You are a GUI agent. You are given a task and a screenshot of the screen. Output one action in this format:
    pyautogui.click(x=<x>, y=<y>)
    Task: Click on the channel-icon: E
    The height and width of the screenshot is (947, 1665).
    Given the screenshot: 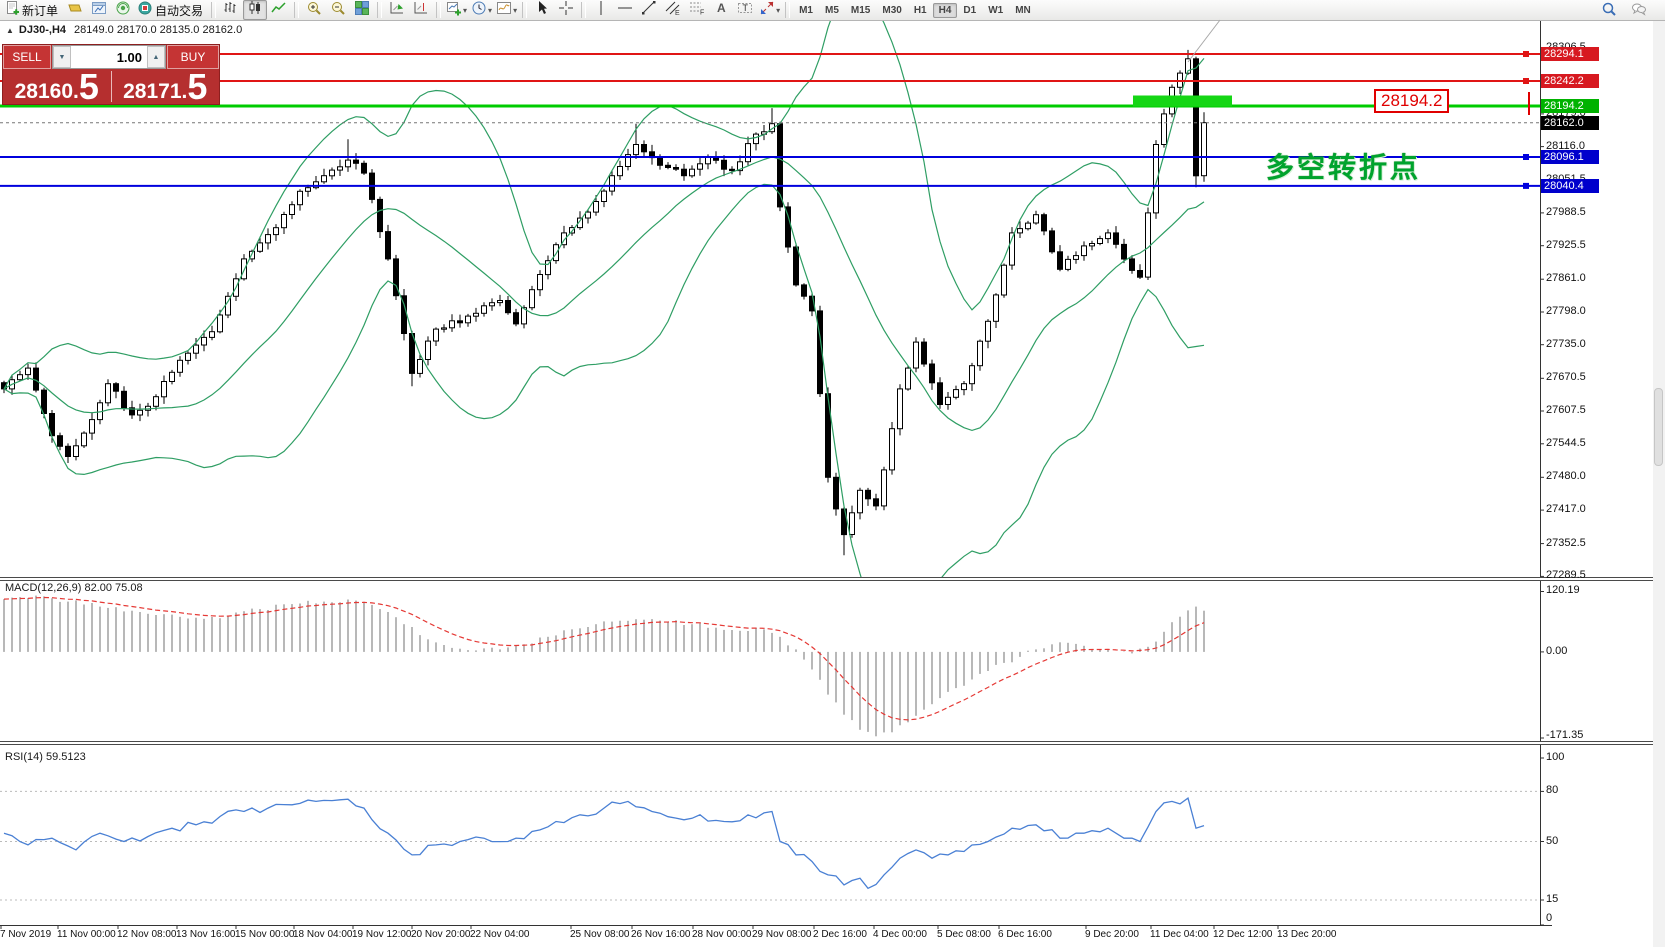 What is the action you would take?
    pyautogui.click(x=673, y=10)
    